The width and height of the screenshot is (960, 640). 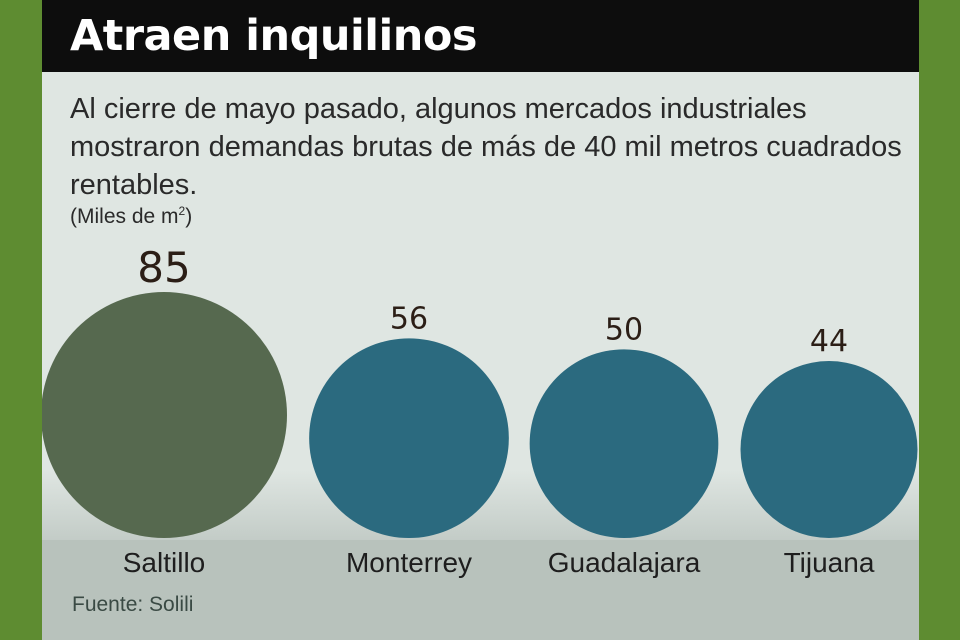 I want to click on unit-label: (Miles de m2), so click(x=131, y=216).